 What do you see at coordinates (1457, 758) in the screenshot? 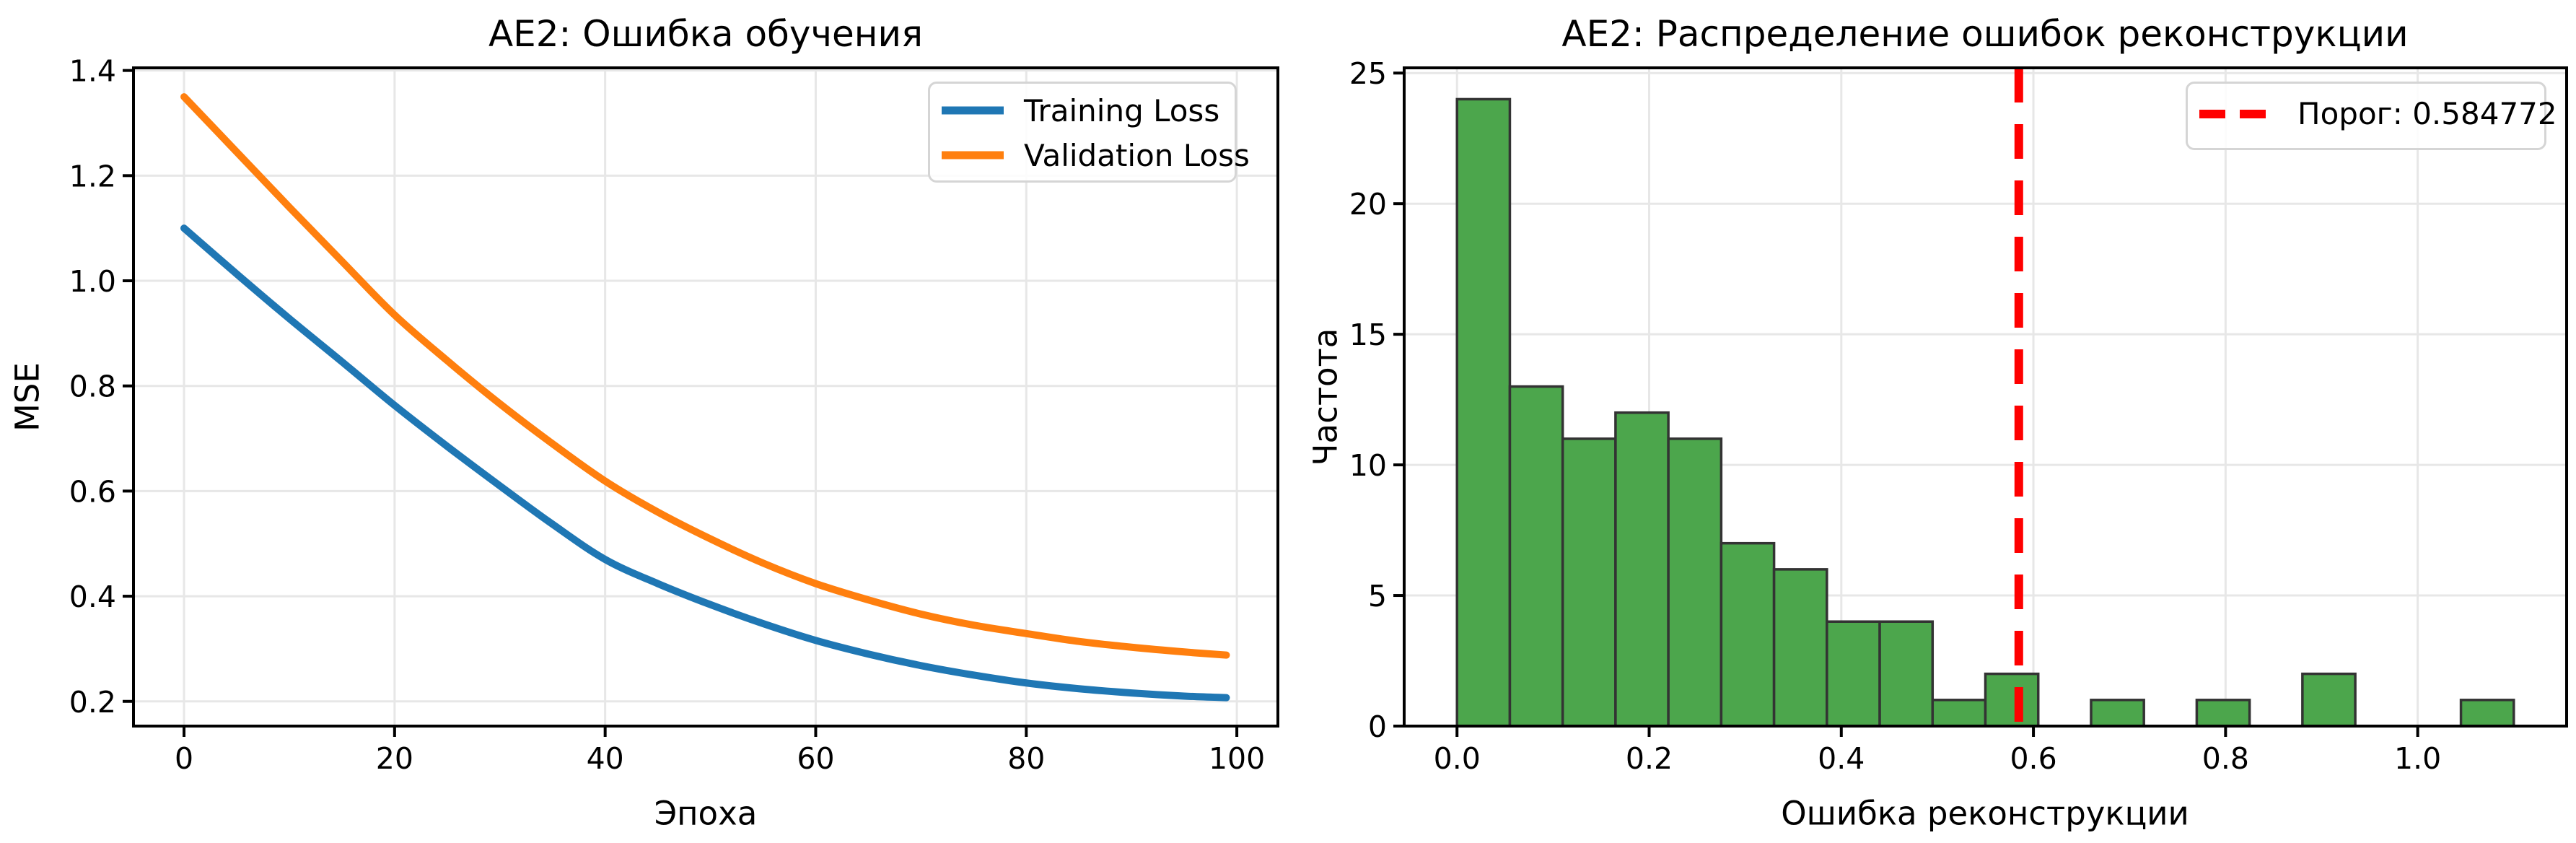
I see `x-tick-label: 0.0` at bounding box center [1457, 758].